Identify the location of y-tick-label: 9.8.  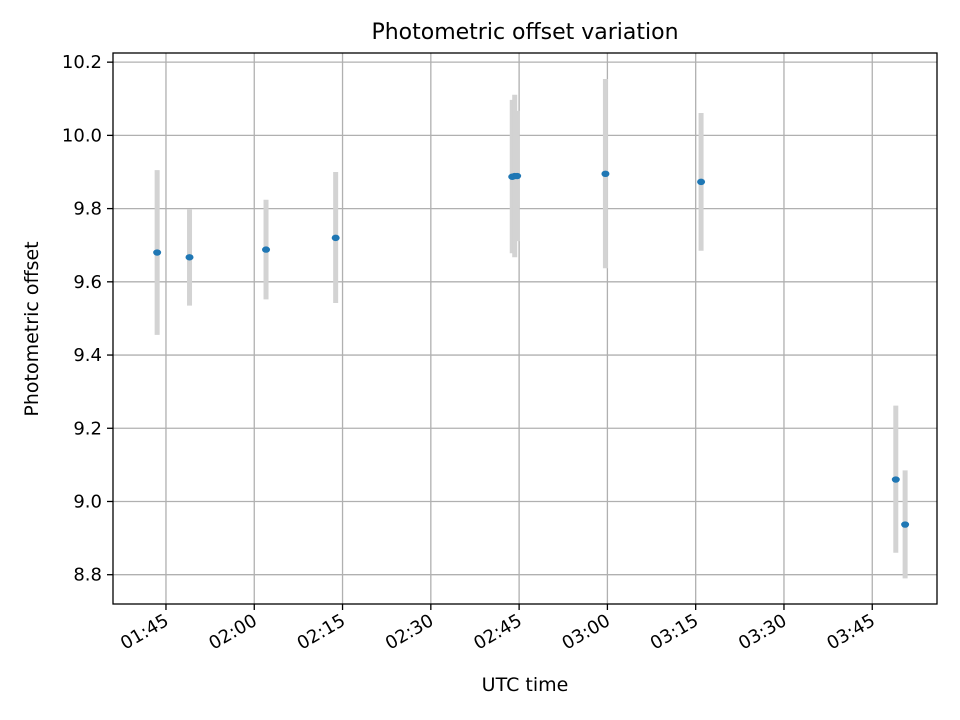
(87, 209).